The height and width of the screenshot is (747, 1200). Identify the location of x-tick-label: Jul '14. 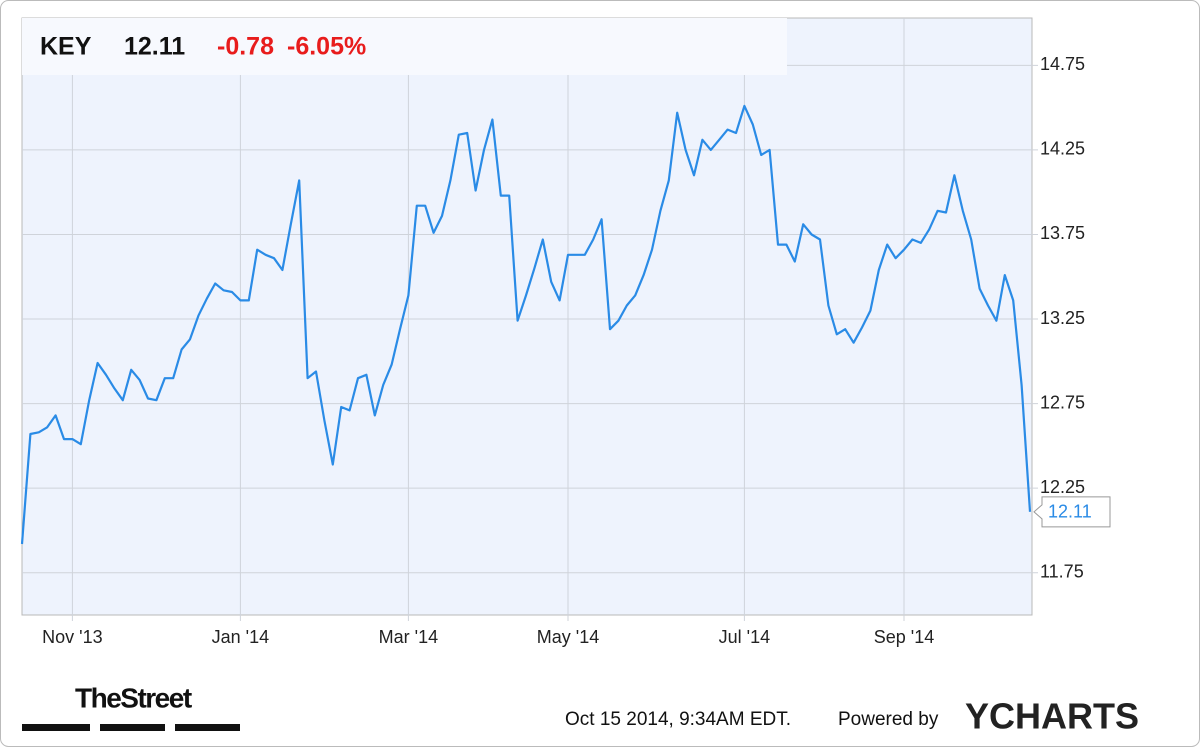
(744, 637).